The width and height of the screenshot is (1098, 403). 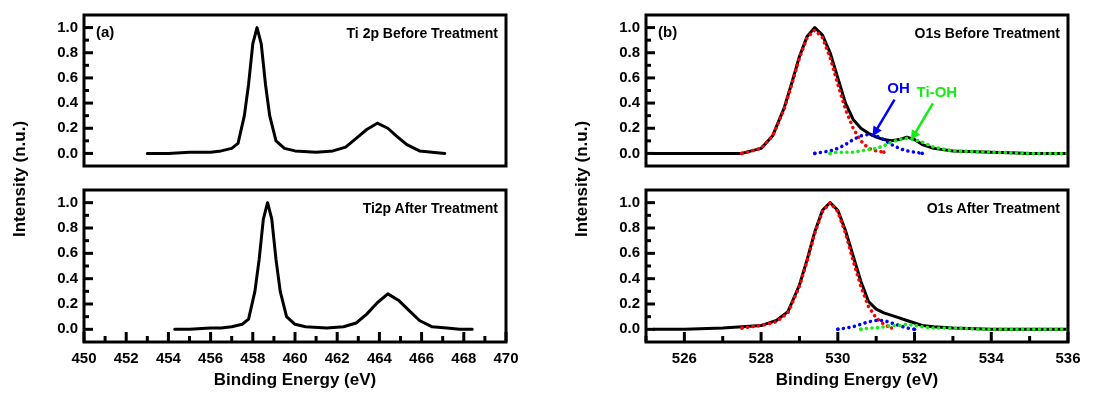 I want to click on x-tick-label: 534, so click(x=991, y=358).